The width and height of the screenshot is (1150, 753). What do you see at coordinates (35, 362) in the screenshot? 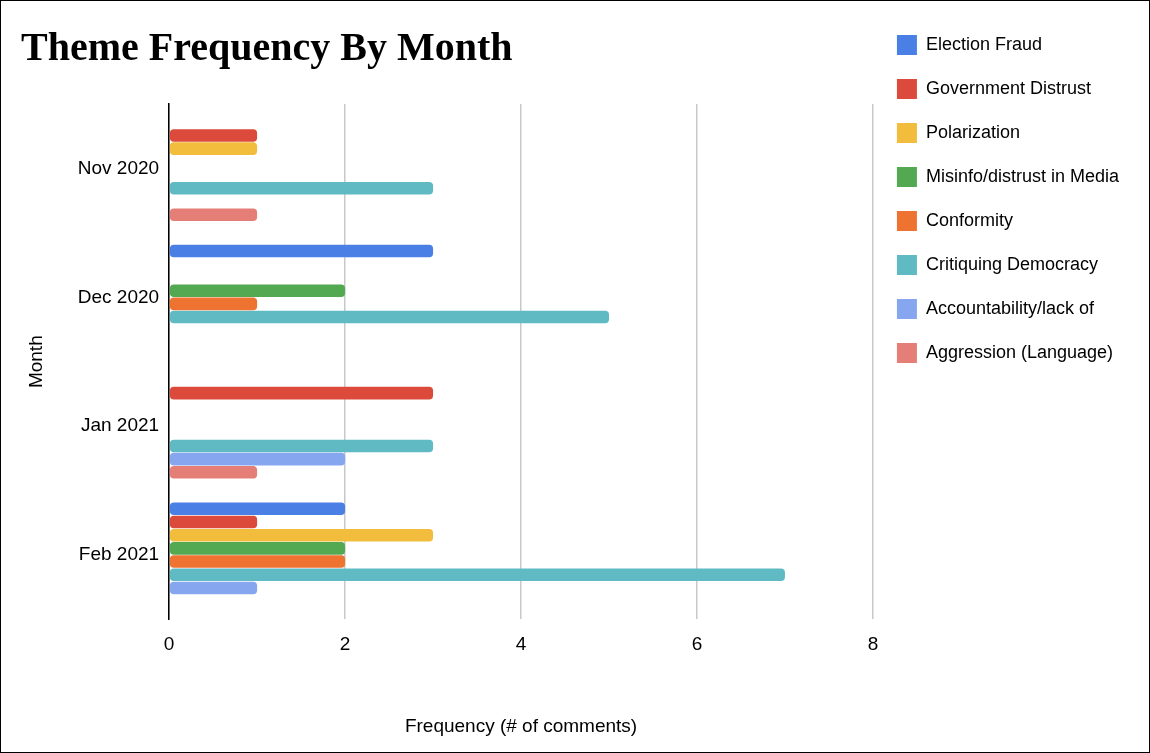
I see `y-axis-title: Month` at bounding box center [35, 362].